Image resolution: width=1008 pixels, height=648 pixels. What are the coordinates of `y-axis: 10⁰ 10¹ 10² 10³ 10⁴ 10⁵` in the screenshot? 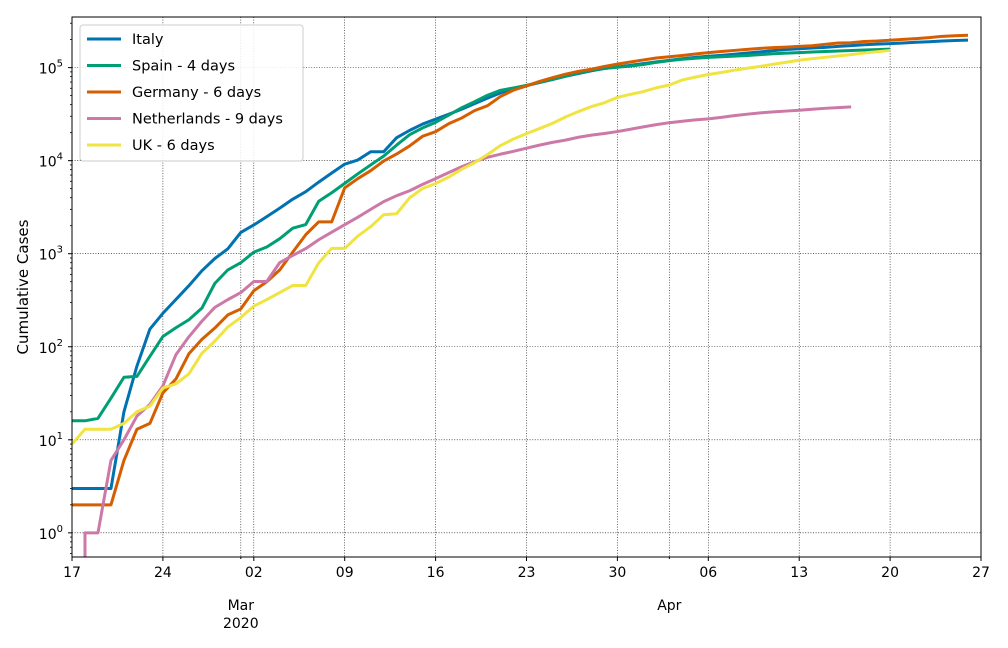 It's located at (55, 288).